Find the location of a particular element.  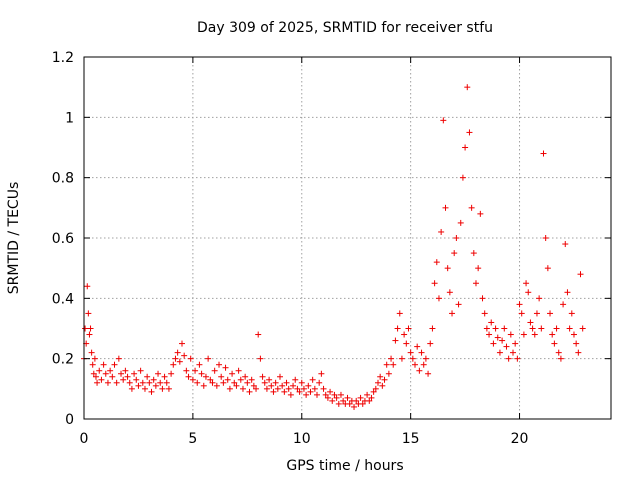

y-tick-label: 0.6 is located at coordinates (63, 239).